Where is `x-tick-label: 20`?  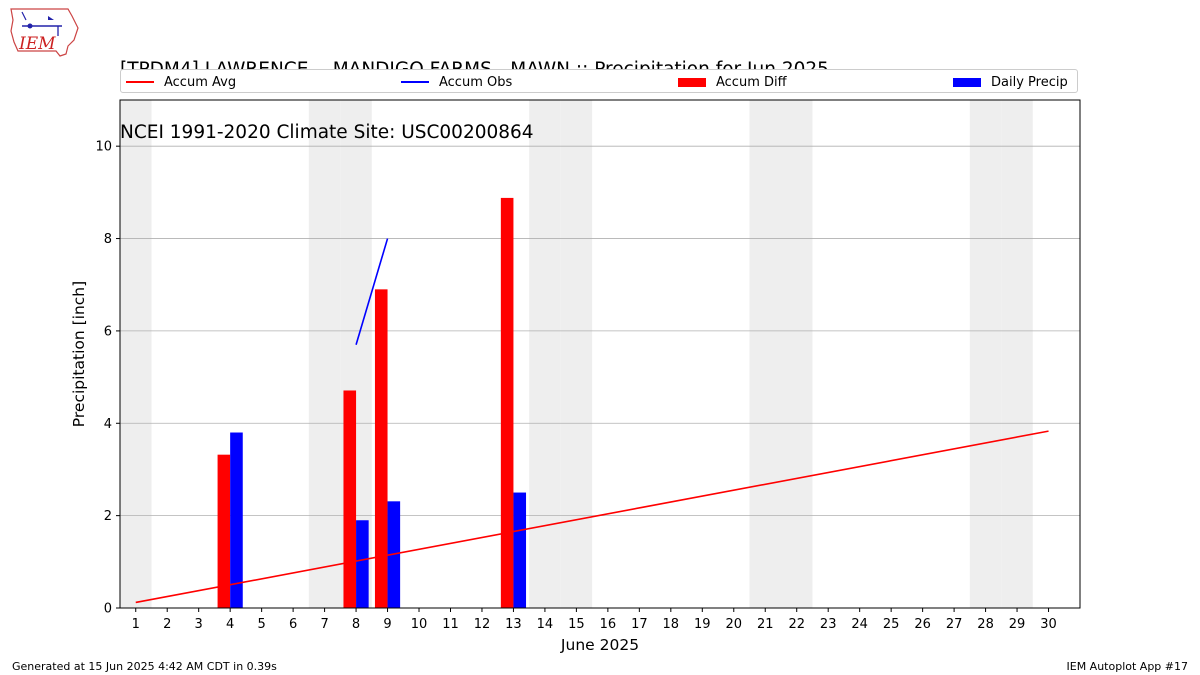
x-tick-label: 20 is located at coordinates (733, 624).